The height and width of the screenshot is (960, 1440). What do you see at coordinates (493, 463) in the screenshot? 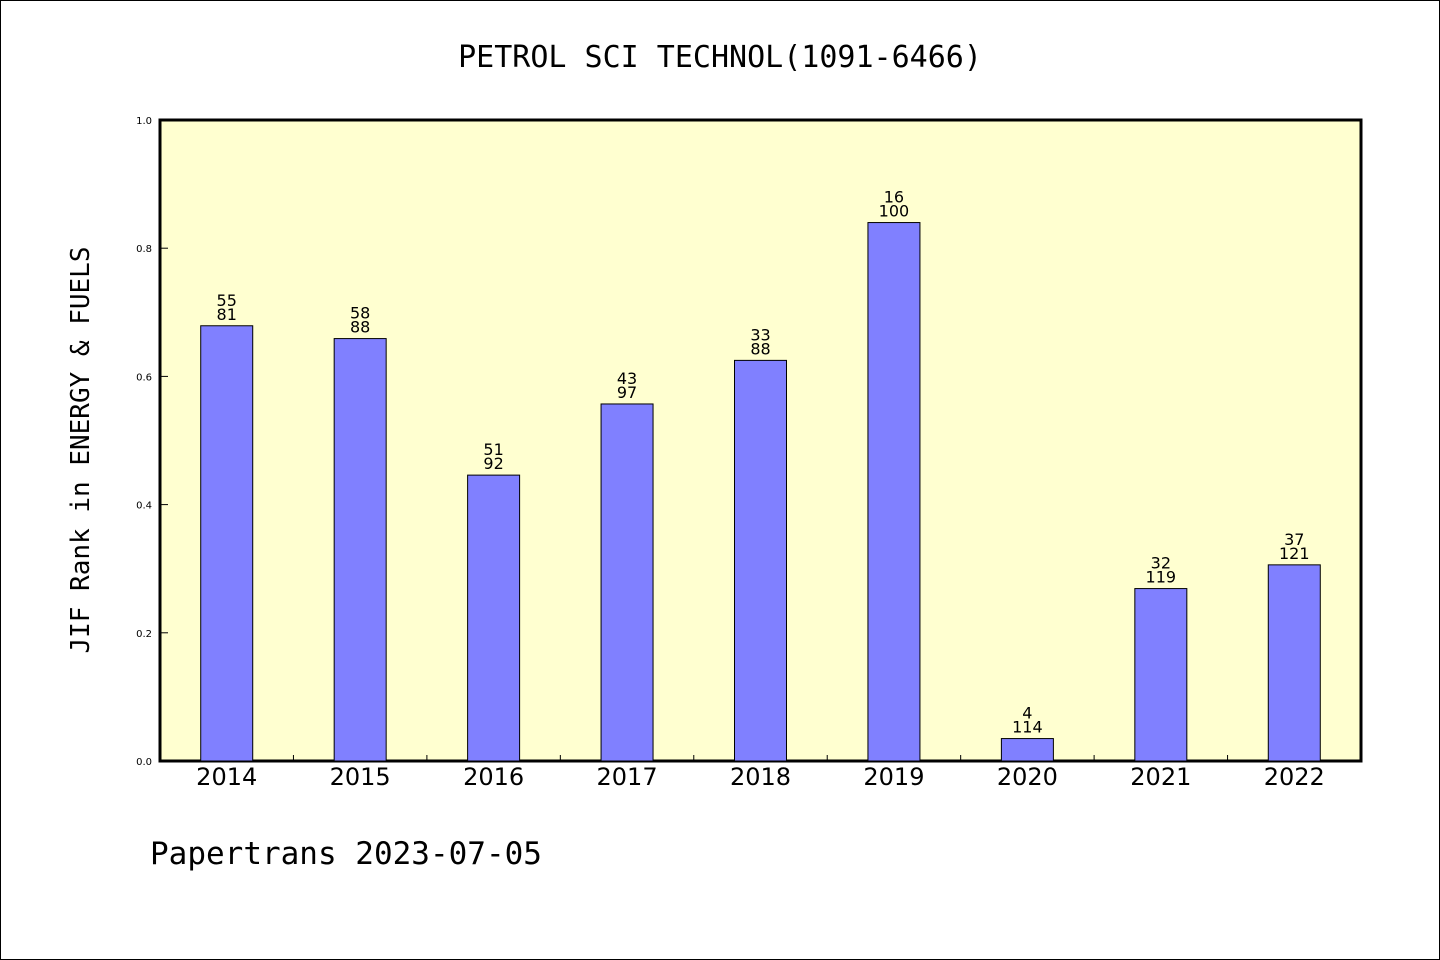
I see `total-label: 92` at bounding box center [493, 463].